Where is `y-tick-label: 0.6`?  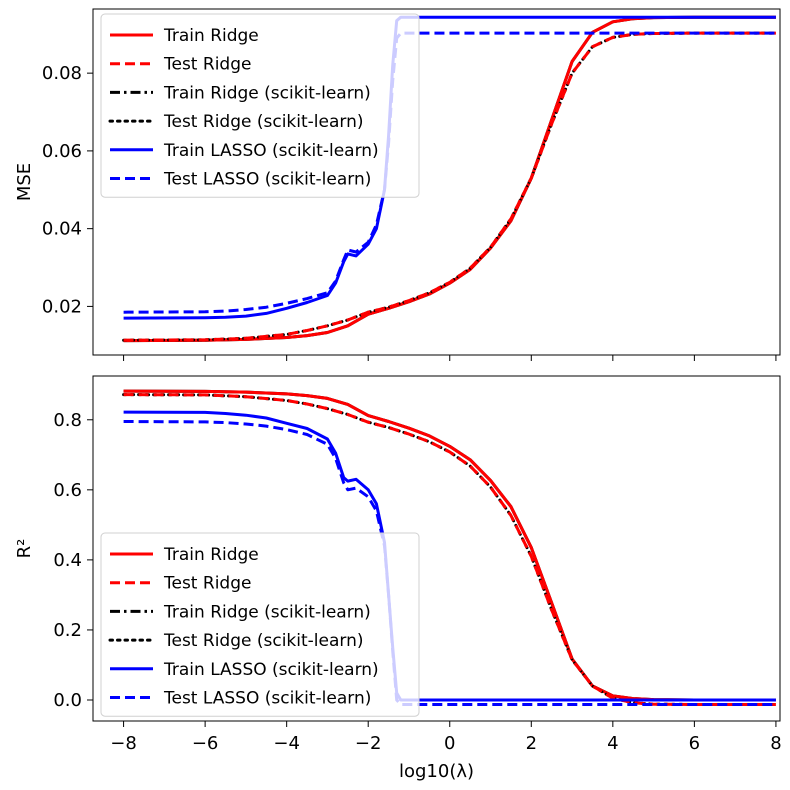
y-tick-label: 0.6 is located at coordinates (67, 490).